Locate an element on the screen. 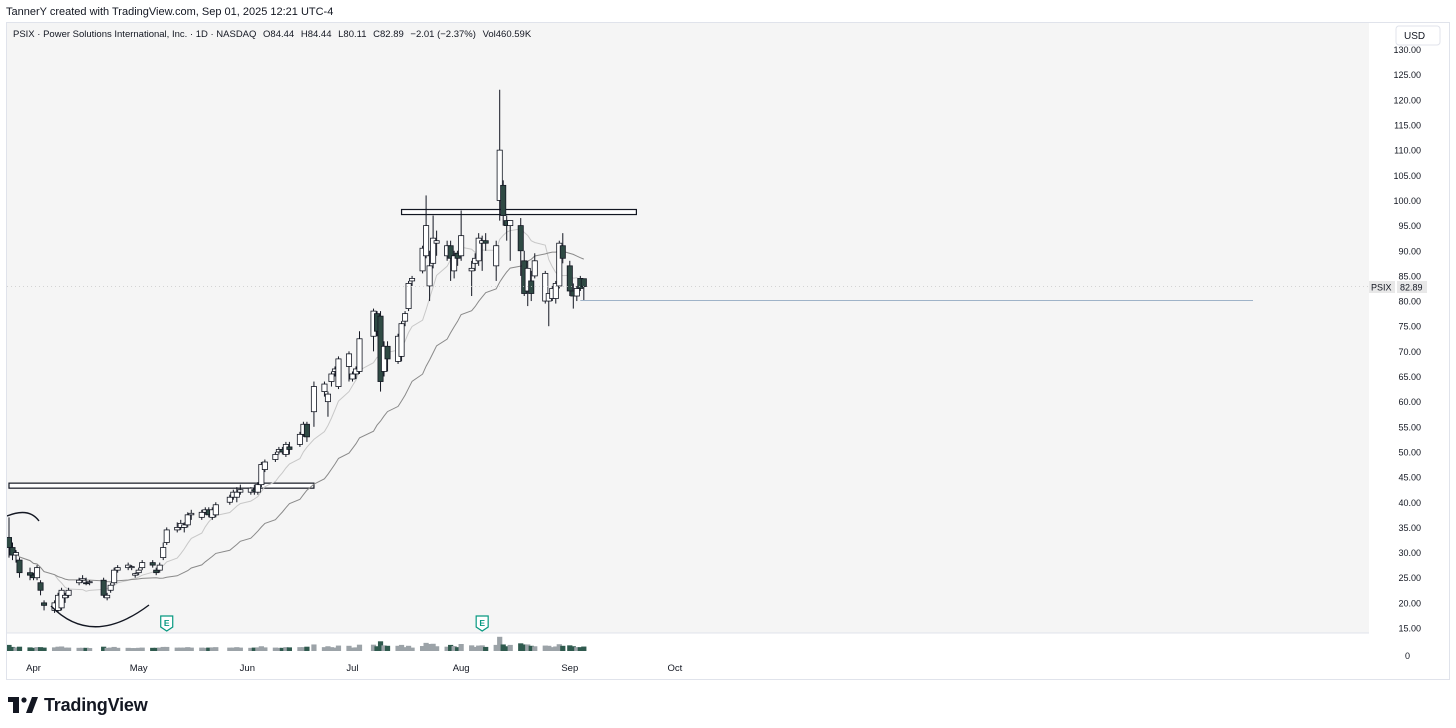 The image size is (1456, 728). earnings-marker: E is located at coordinates (167, 623).